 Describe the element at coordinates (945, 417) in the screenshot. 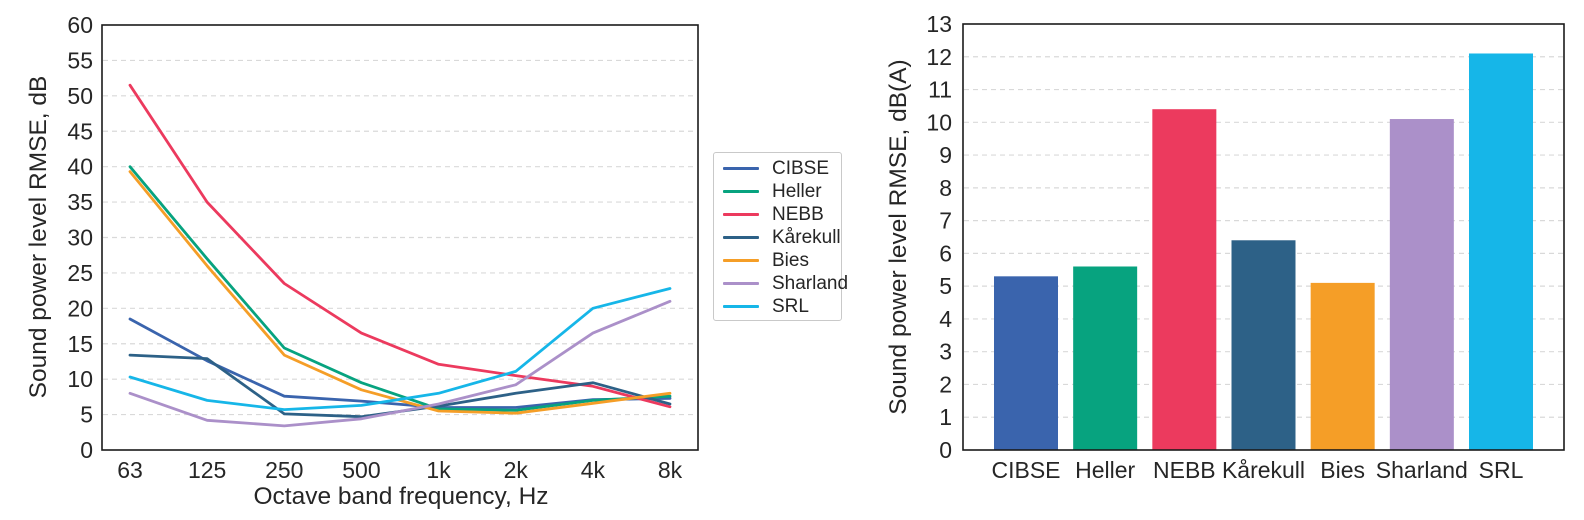

I see `y-tick-label: 1` at that location.